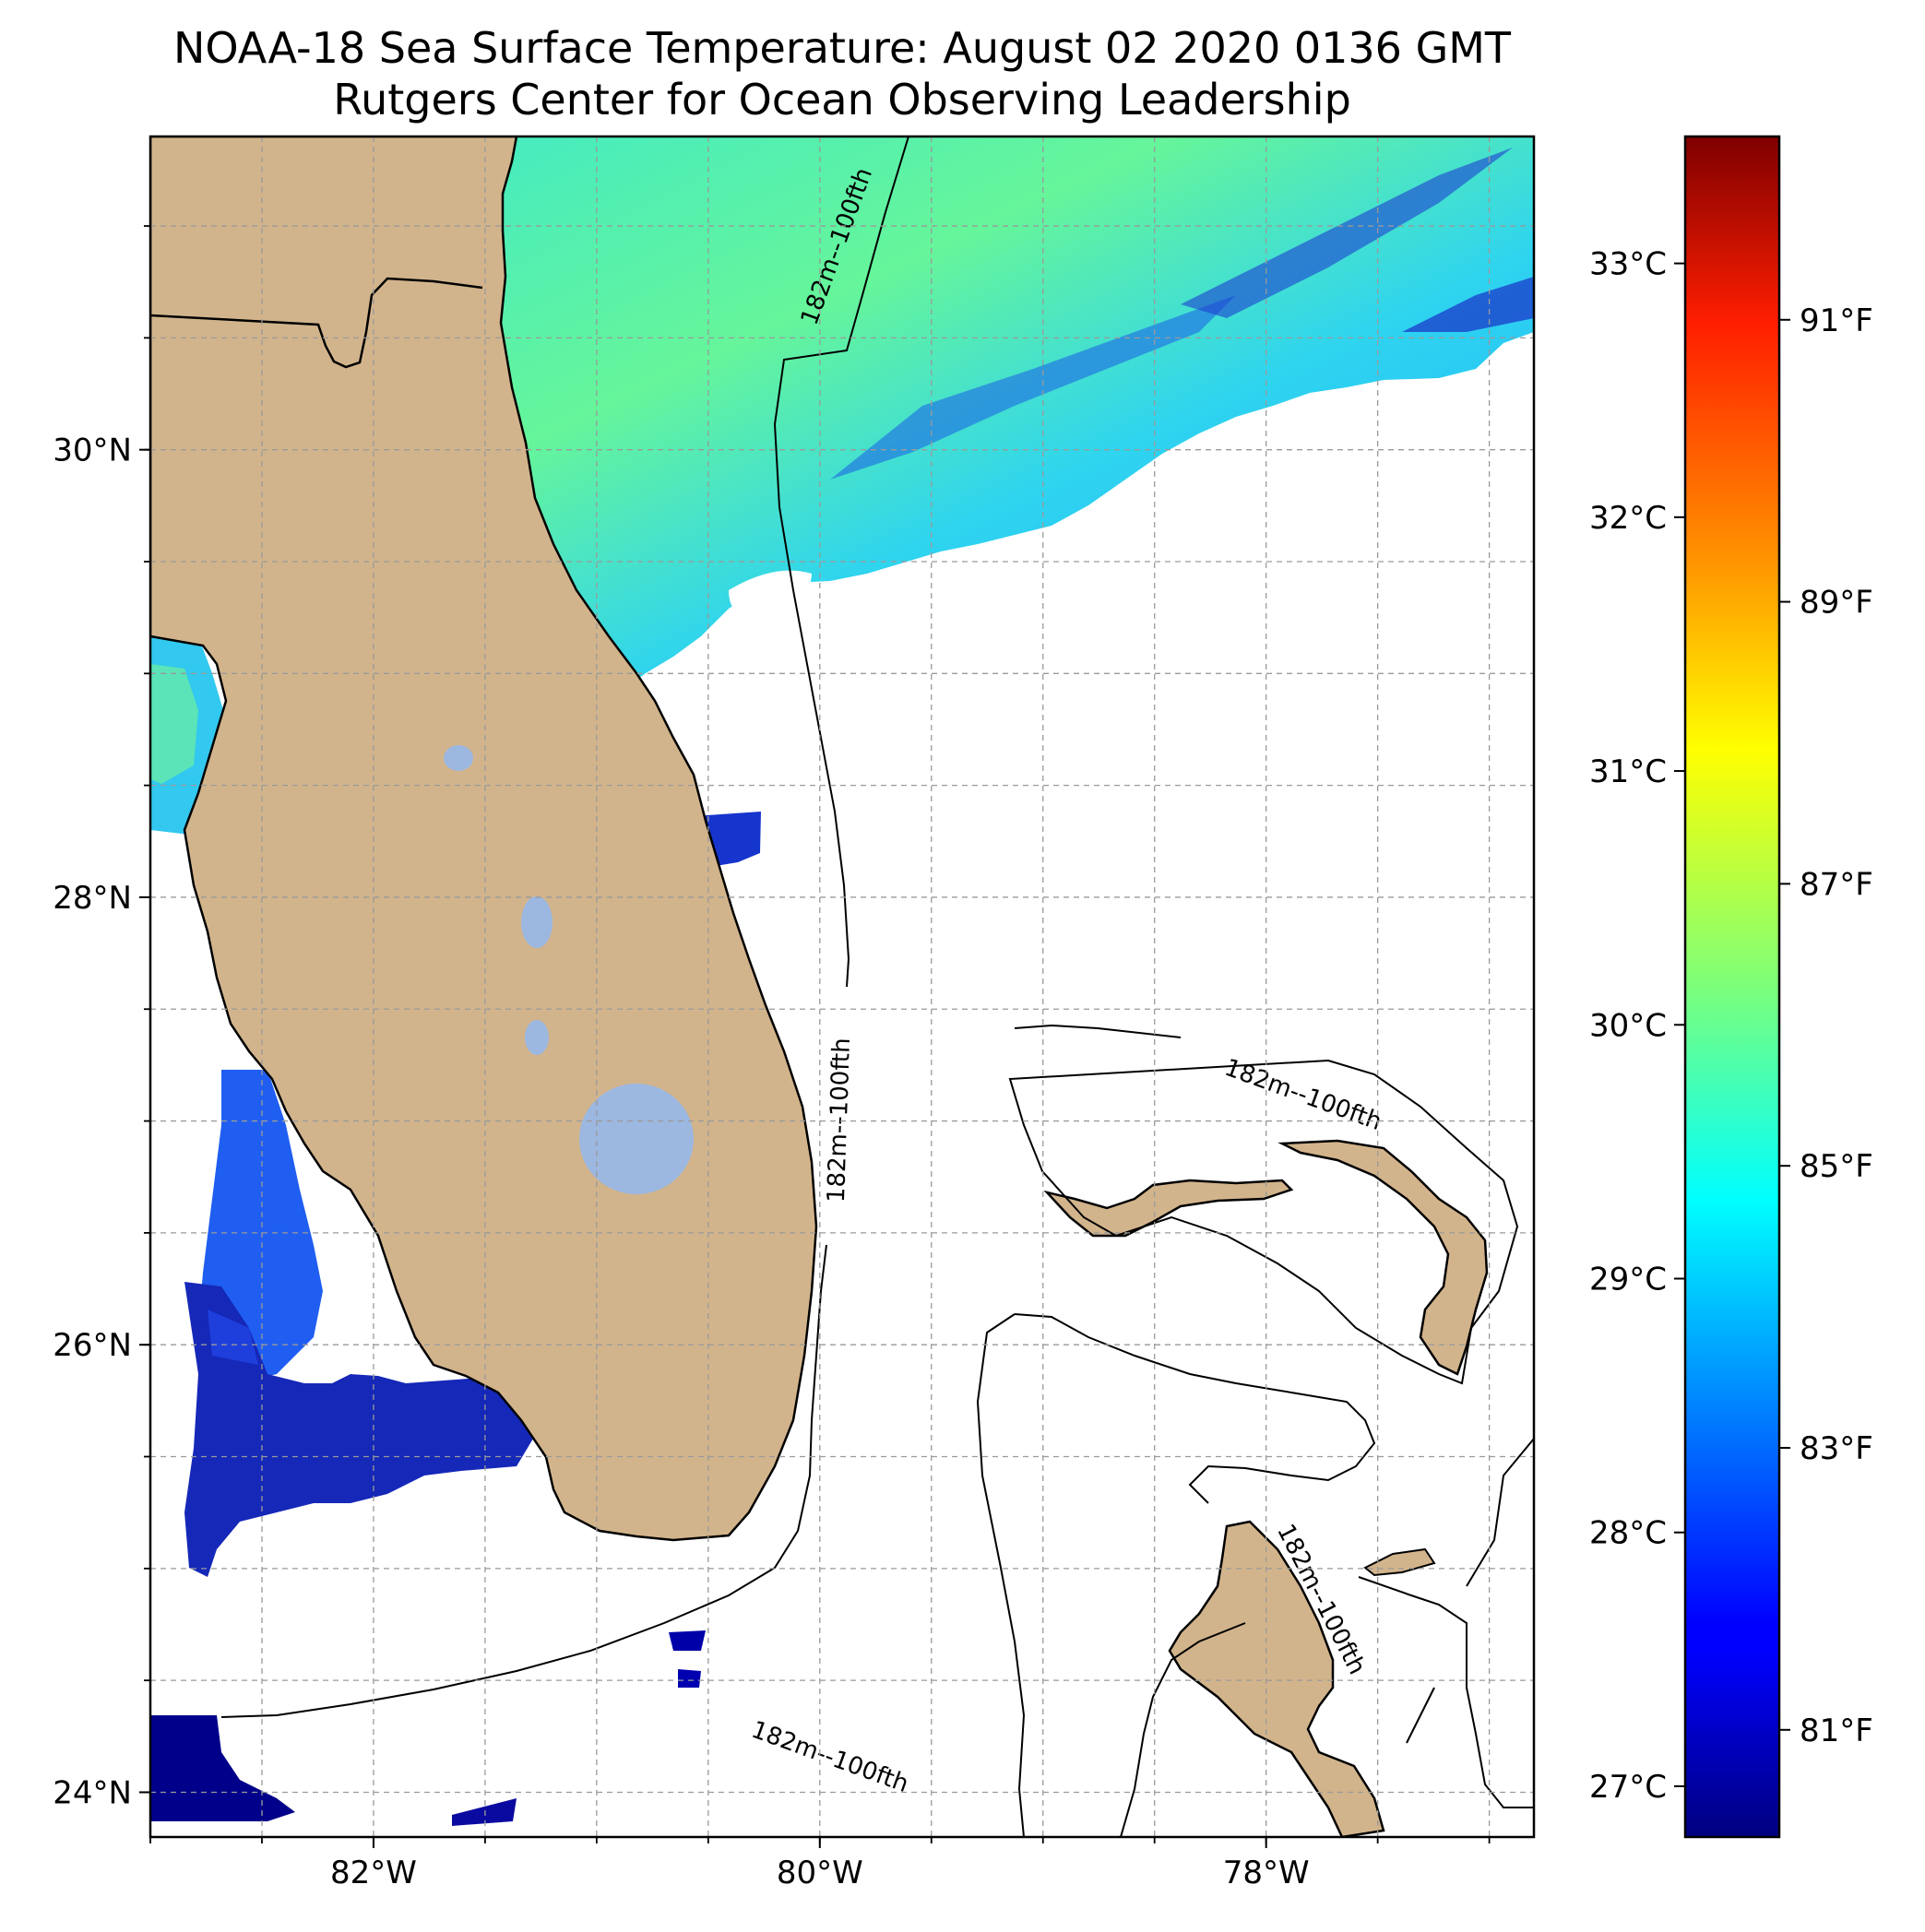 Image resolution: width=1925 pixels, height=1932 pixels. I want to click on fahrenheit-tick-label: 85°F, so click(1836, 1167).